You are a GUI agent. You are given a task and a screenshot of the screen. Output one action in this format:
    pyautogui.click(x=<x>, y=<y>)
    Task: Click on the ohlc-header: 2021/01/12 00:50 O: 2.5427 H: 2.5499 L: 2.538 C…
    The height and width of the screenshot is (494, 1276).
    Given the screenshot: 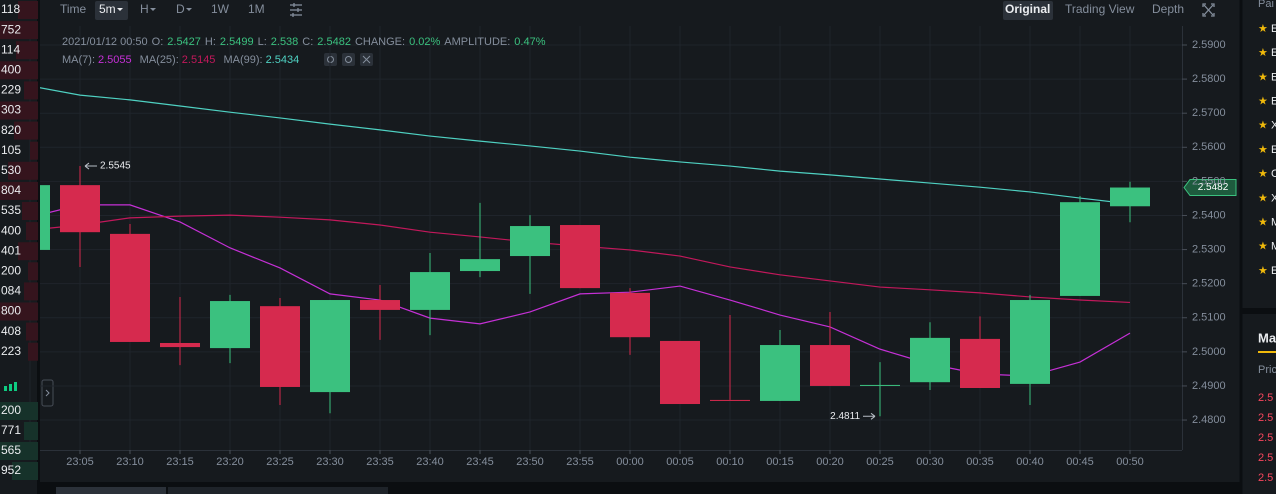 What is the action you would take?
    pyautogui.click(x=304, y=42)
    